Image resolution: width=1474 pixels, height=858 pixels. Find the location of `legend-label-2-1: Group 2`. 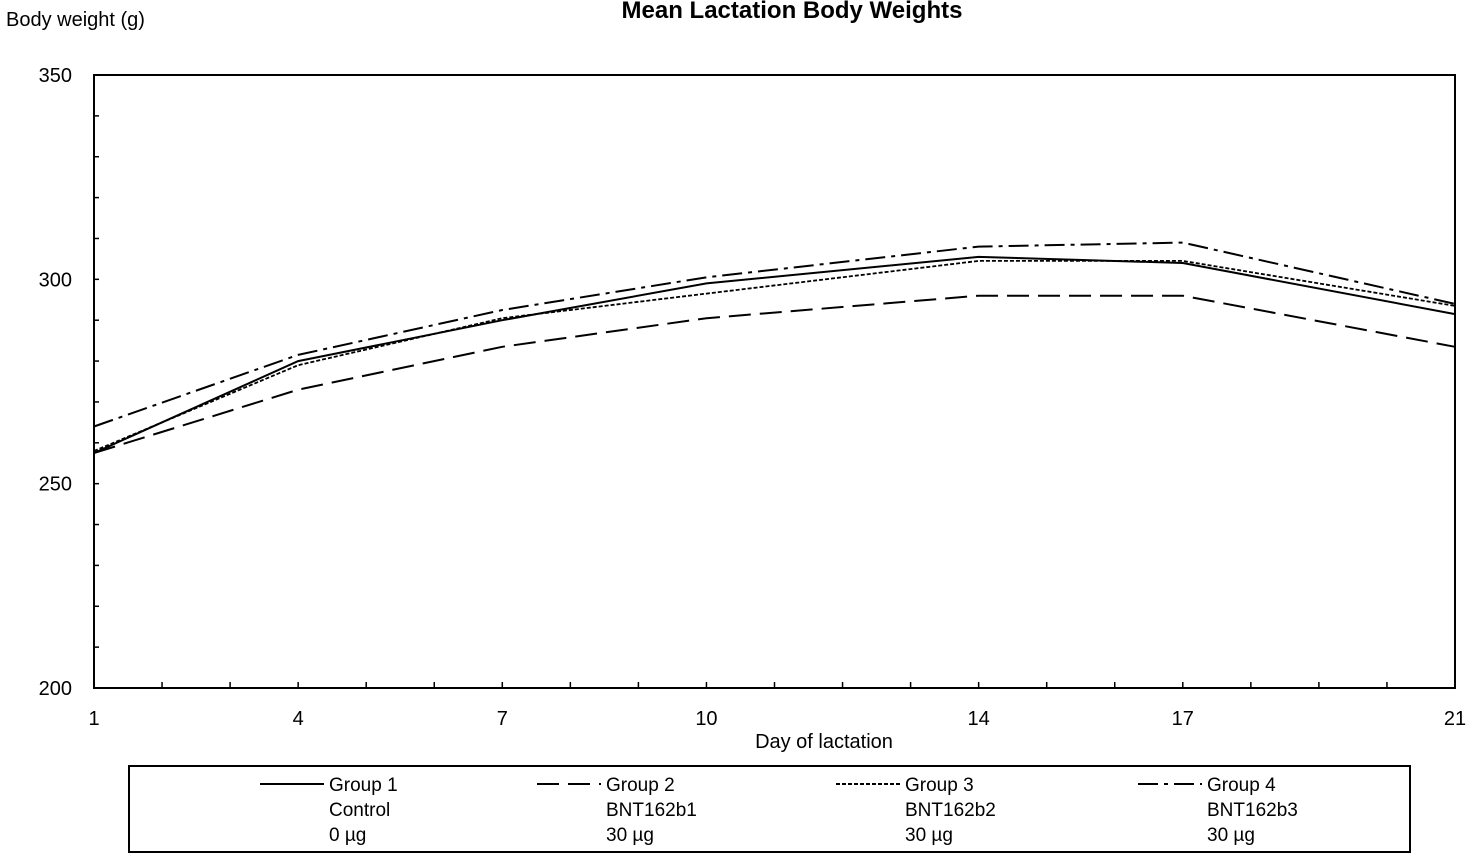

legend-label-2-1: Group 2 is located at coordinates (640, 785).